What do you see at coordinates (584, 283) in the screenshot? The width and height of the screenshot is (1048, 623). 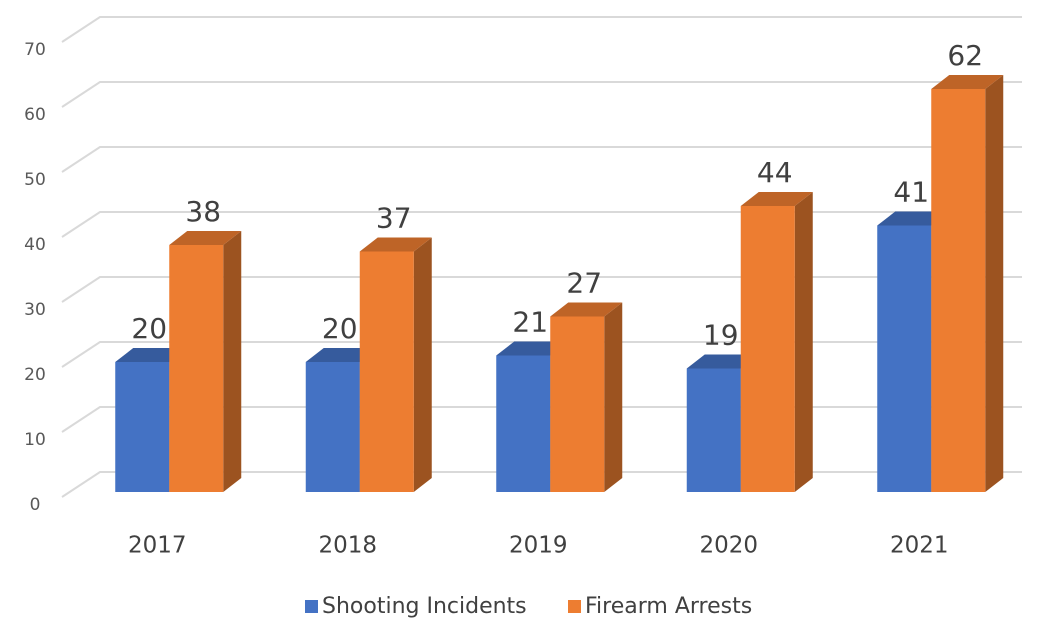 I see `value-label: 27` at bounding box center [584, 283].